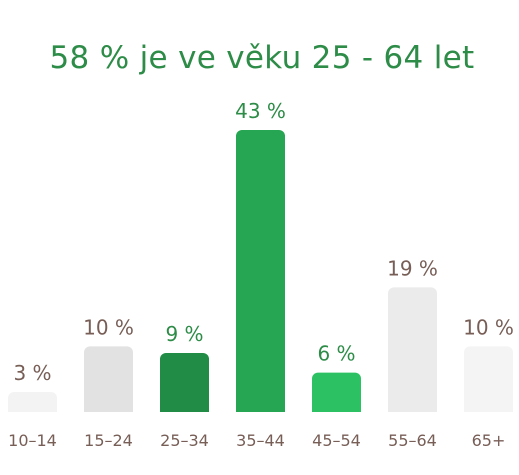  I want to click on bar-35–44, so click(260, 275).